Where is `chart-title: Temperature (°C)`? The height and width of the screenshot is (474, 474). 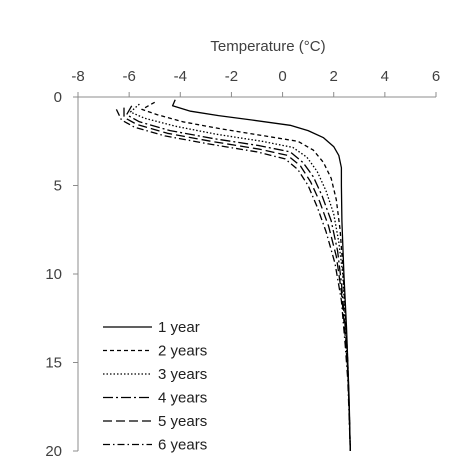 chart-title: Temperature (°C) is located at coordinates (267, 46).